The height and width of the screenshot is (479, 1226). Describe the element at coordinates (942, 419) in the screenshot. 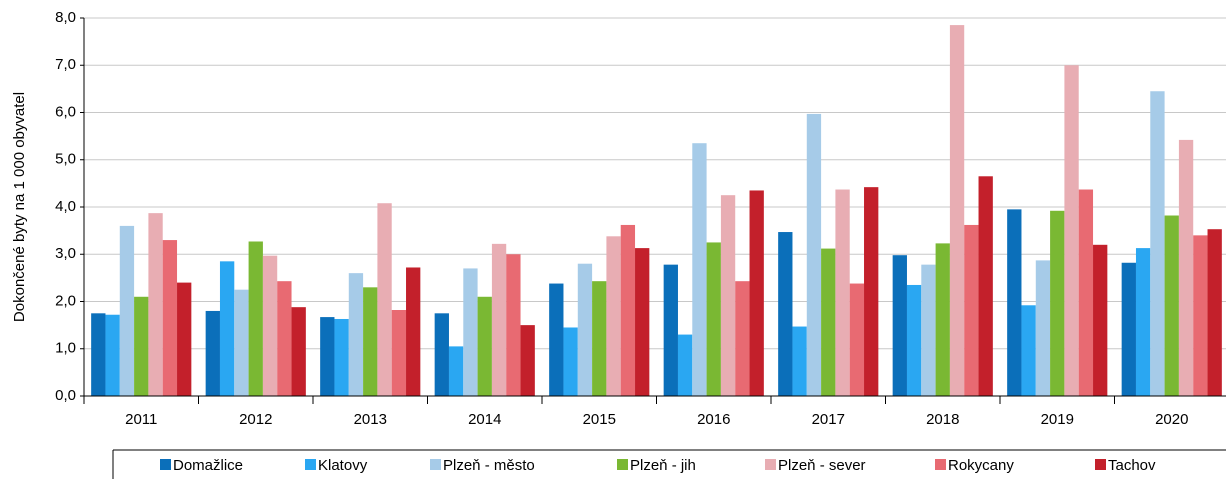

I see `x-tick-label: 2018` at that location.